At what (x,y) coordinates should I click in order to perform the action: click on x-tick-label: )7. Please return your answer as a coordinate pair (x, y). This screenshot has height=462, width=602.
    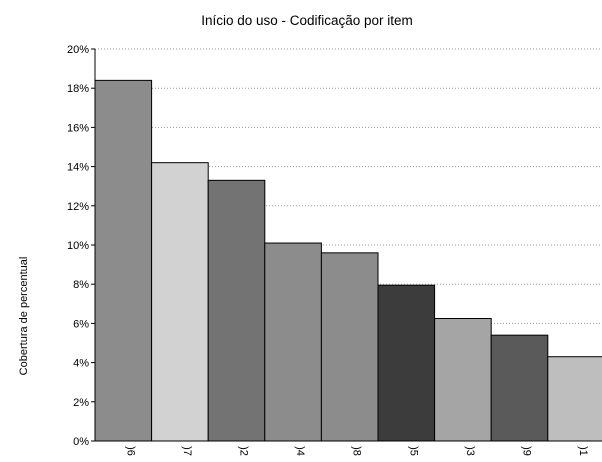
    Looking at the image, I should click on (187, 451).